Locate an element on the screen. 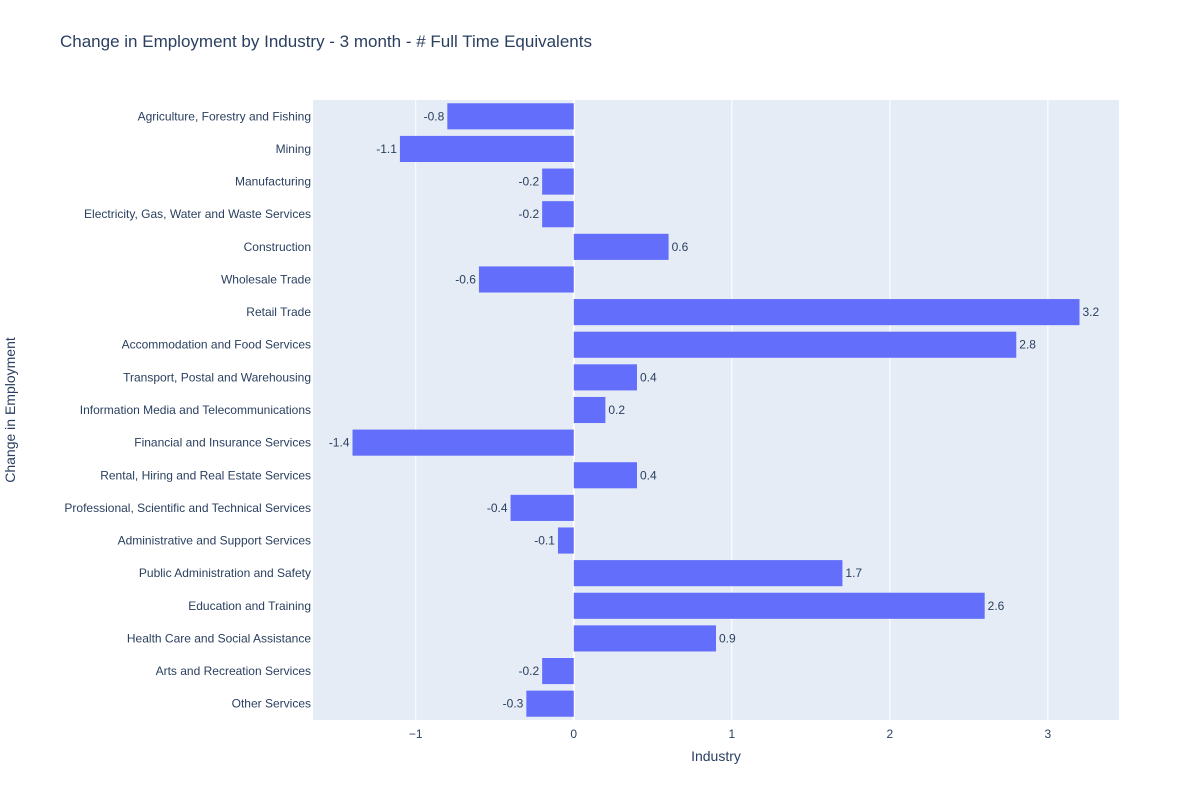 This screenshot has width=1200, height=800. y-axis-title: Change in Employment is located at coordinates (10, 410).